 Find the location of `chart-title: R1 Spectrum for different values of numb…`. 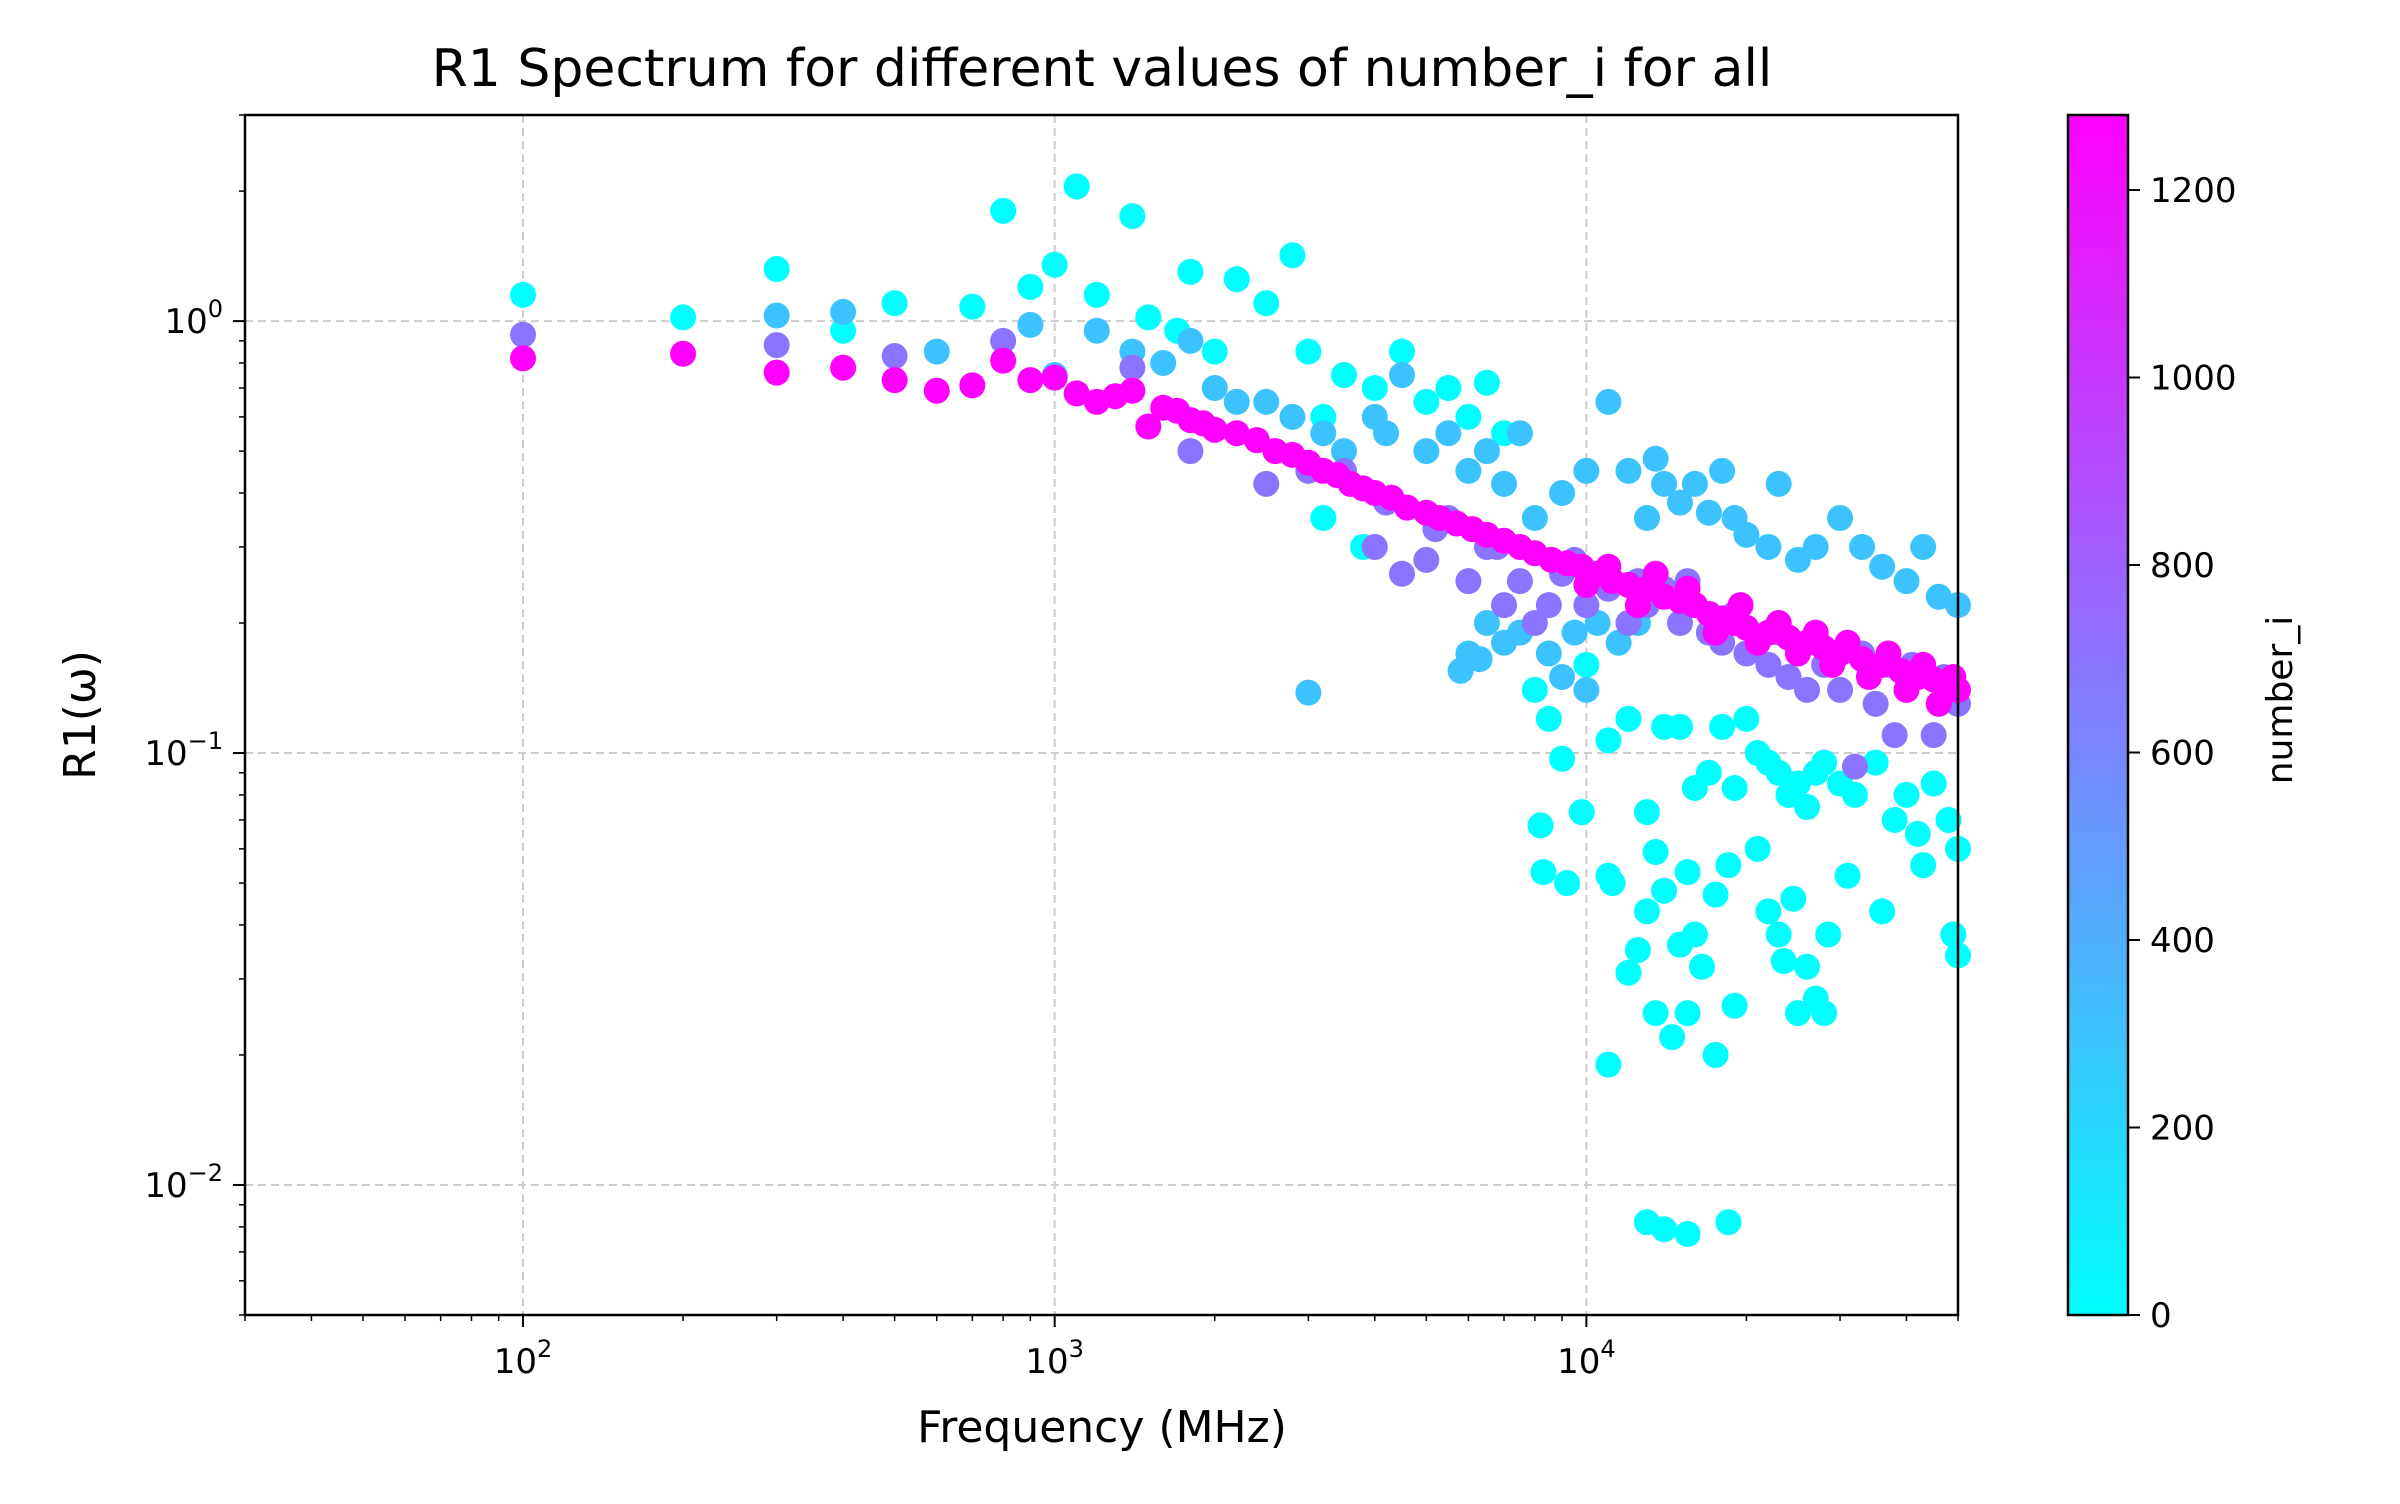

chart-title: R1 Spectrum for different values of numb… is located at coordinates (1102, 69).